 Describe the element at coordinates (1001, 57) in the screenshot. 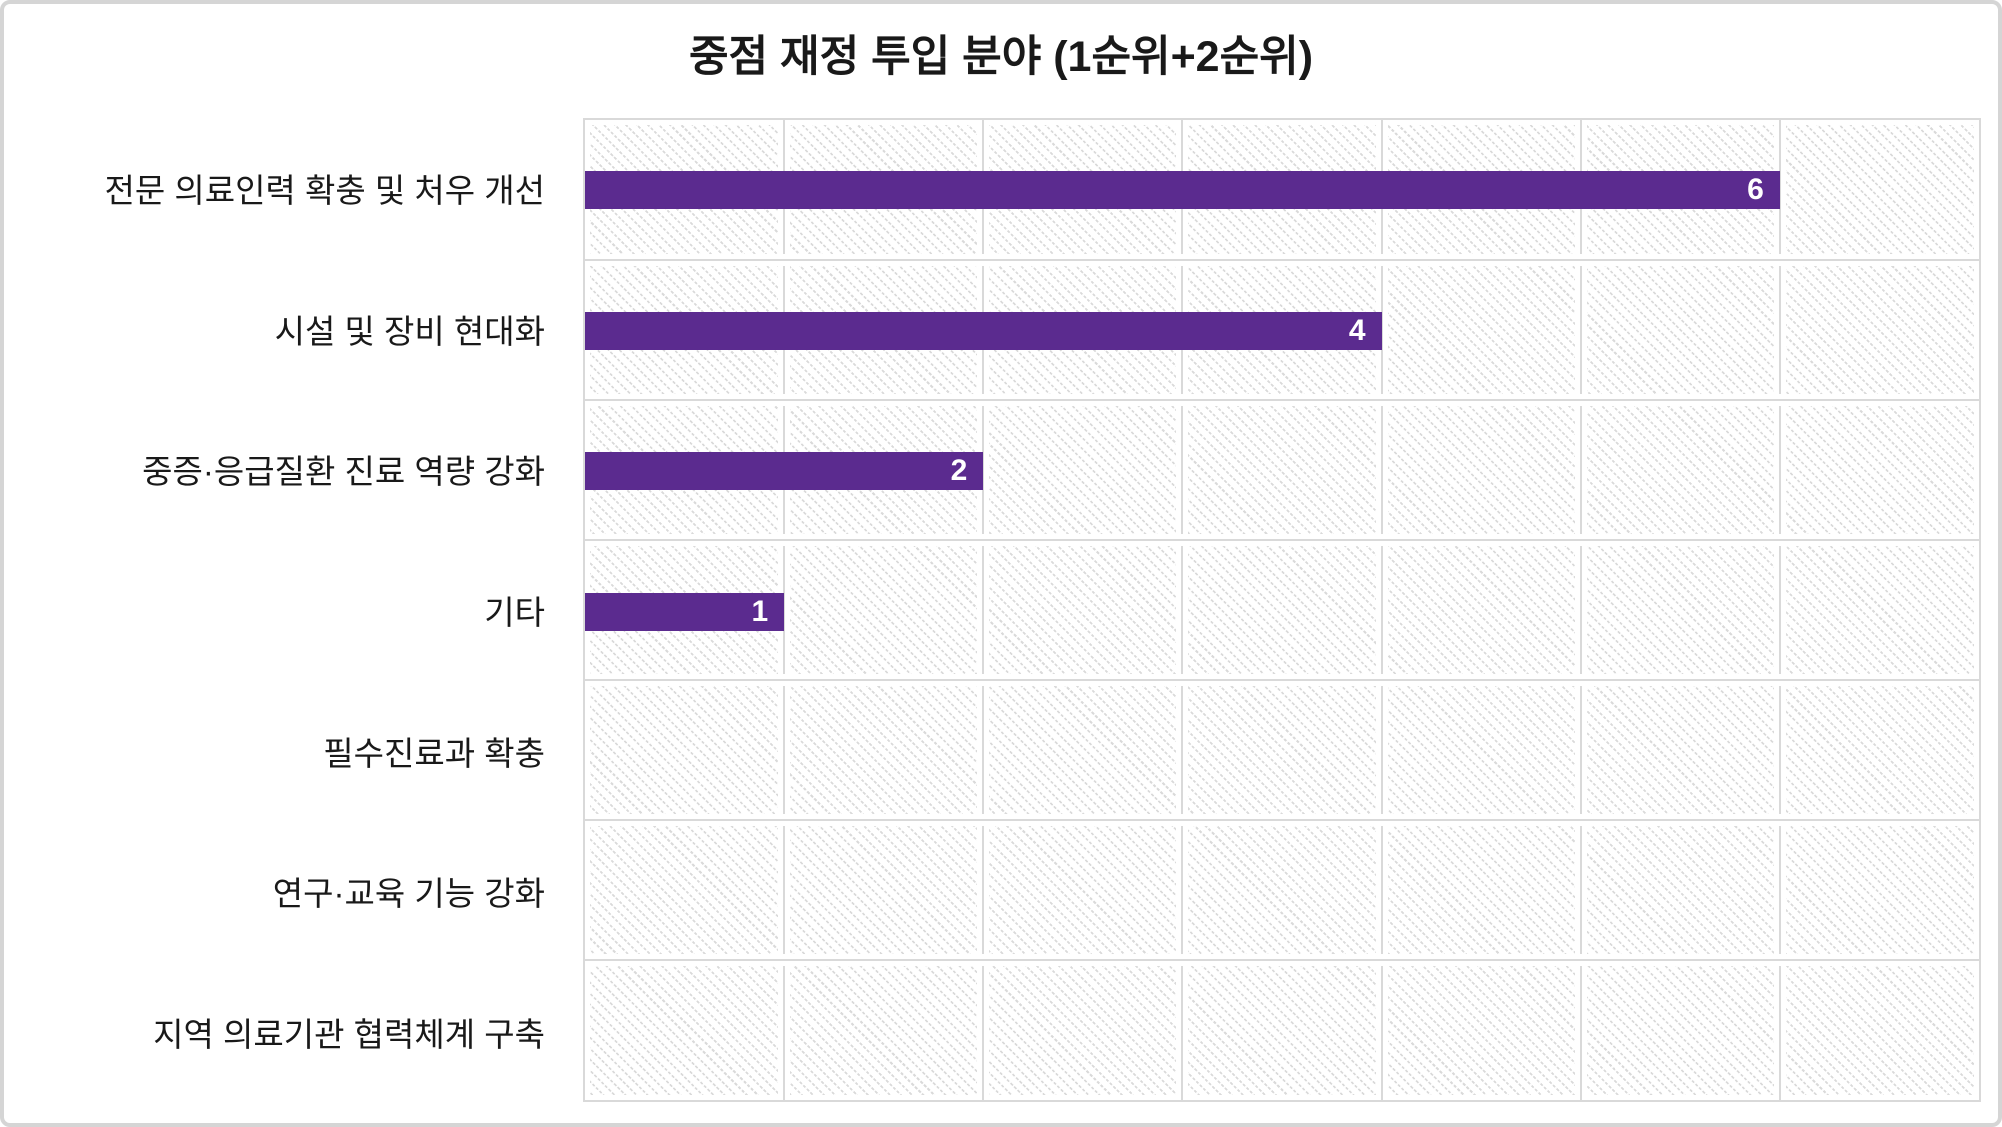

I see `chart-title: 중점 재정 투입 분야 (1순위+2순위)` at that location.